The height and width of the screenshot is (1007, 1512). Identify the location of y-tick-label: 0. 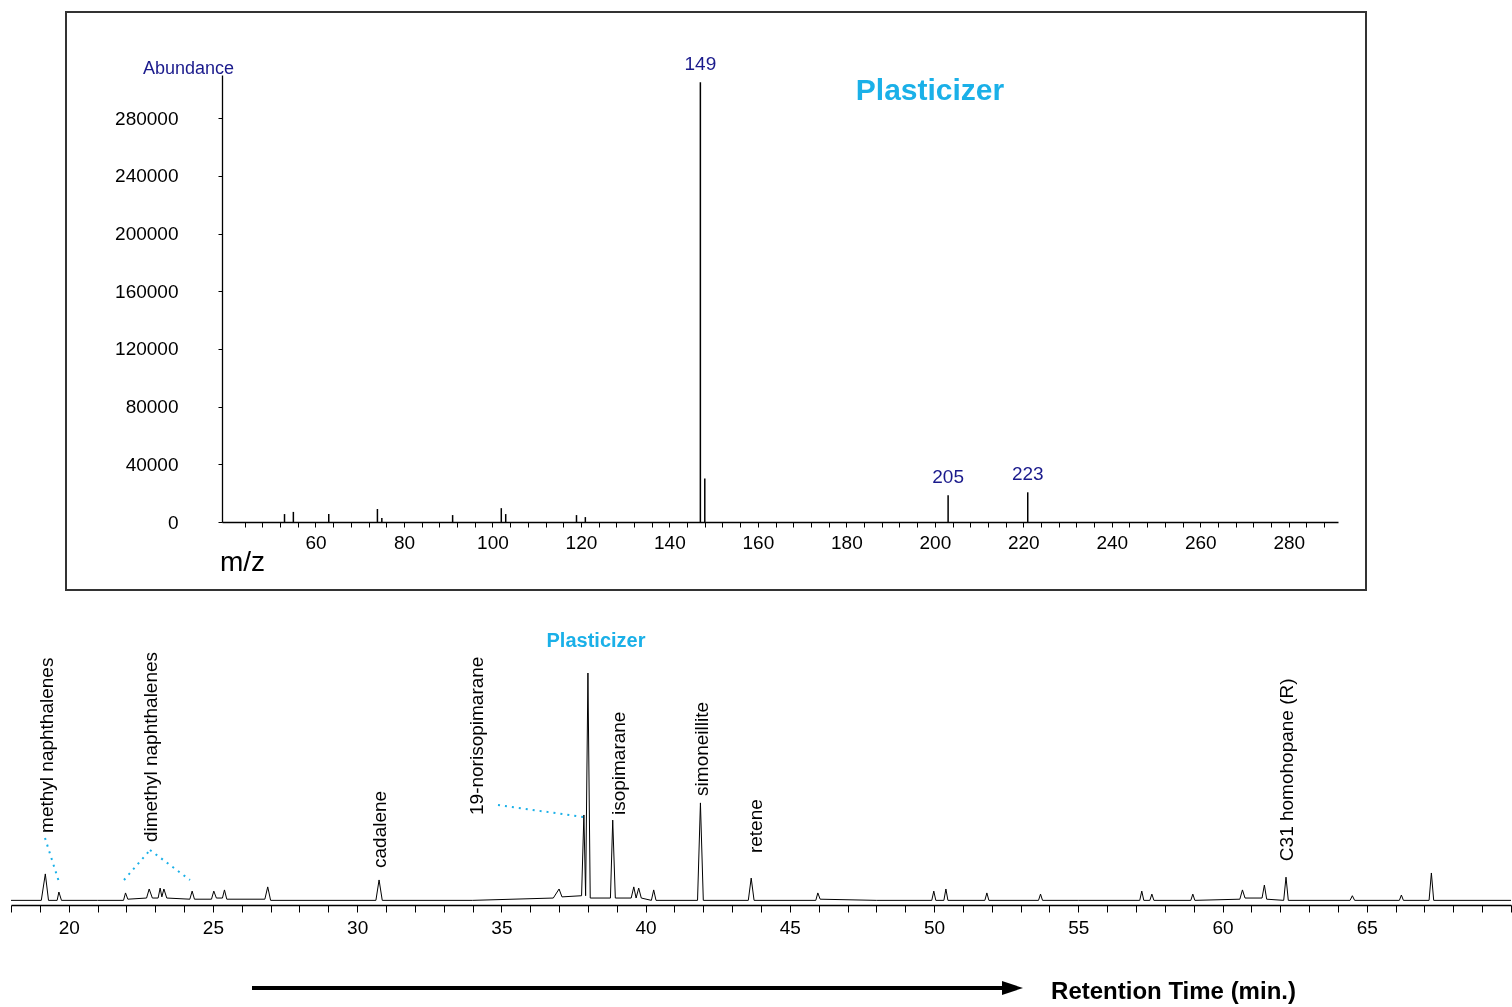
(173, 522).